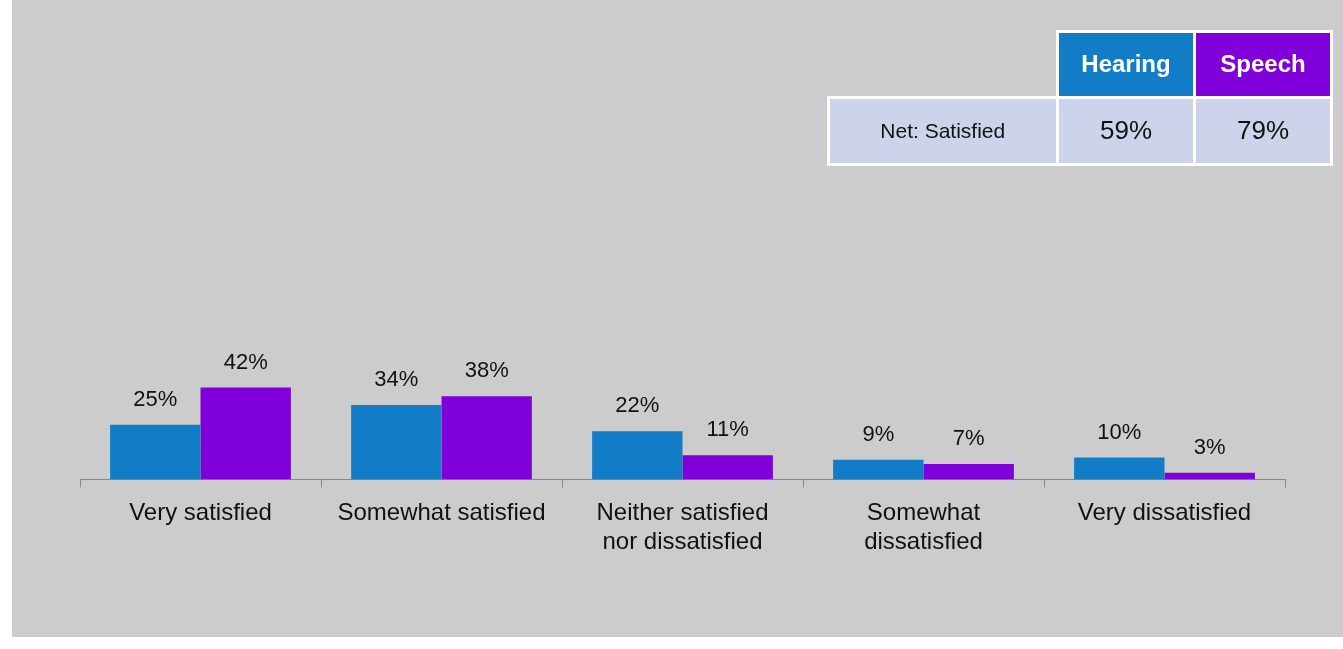 The image size is (1343, 649). I want to click on data-label: 25%, so click(155, 398).